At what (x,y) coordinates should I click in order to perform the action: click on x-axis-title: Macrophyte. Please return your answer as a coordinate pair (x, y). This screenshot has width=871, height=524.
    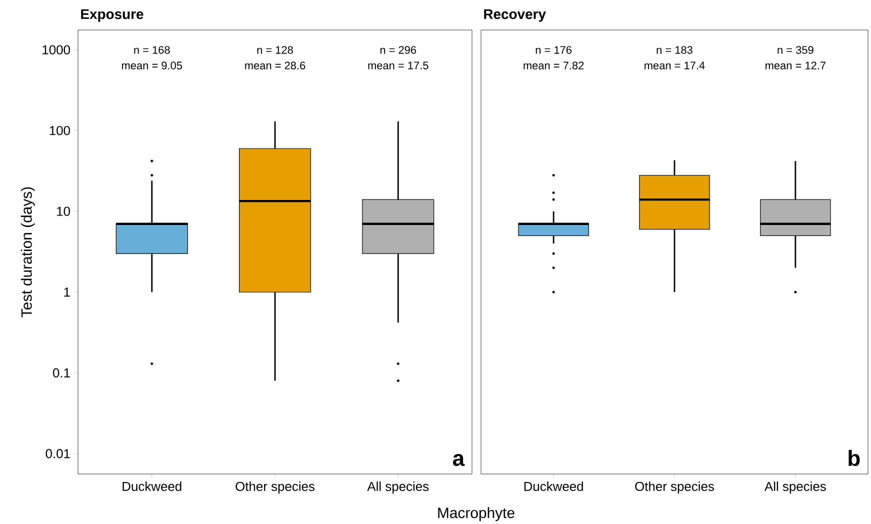
    Looking at the image, I should click on (476, 513).